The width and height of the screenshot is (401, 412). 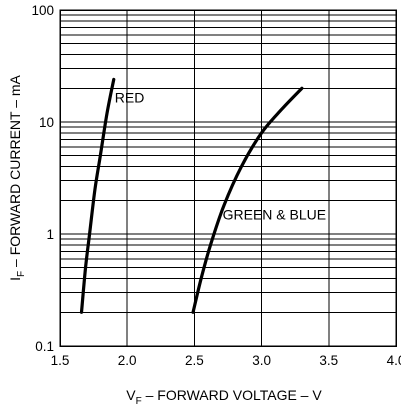 I want to click on x-tick-label: 3.0, so click(x=261, y=360).